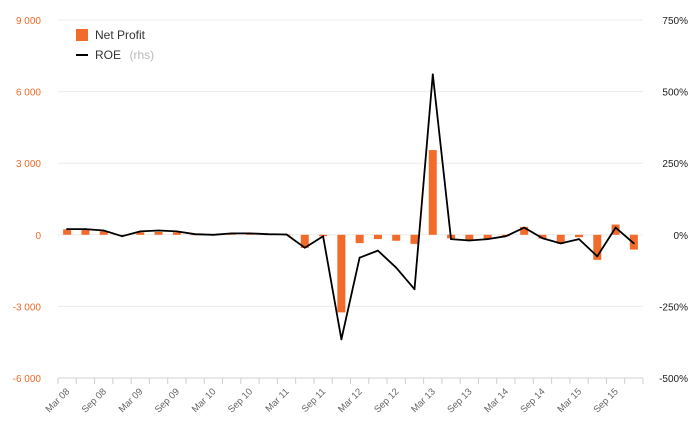 The height and width of the screenshot is (433, 700). I want to click on x-tick-label-3: Sep 09, so click(167, 400).